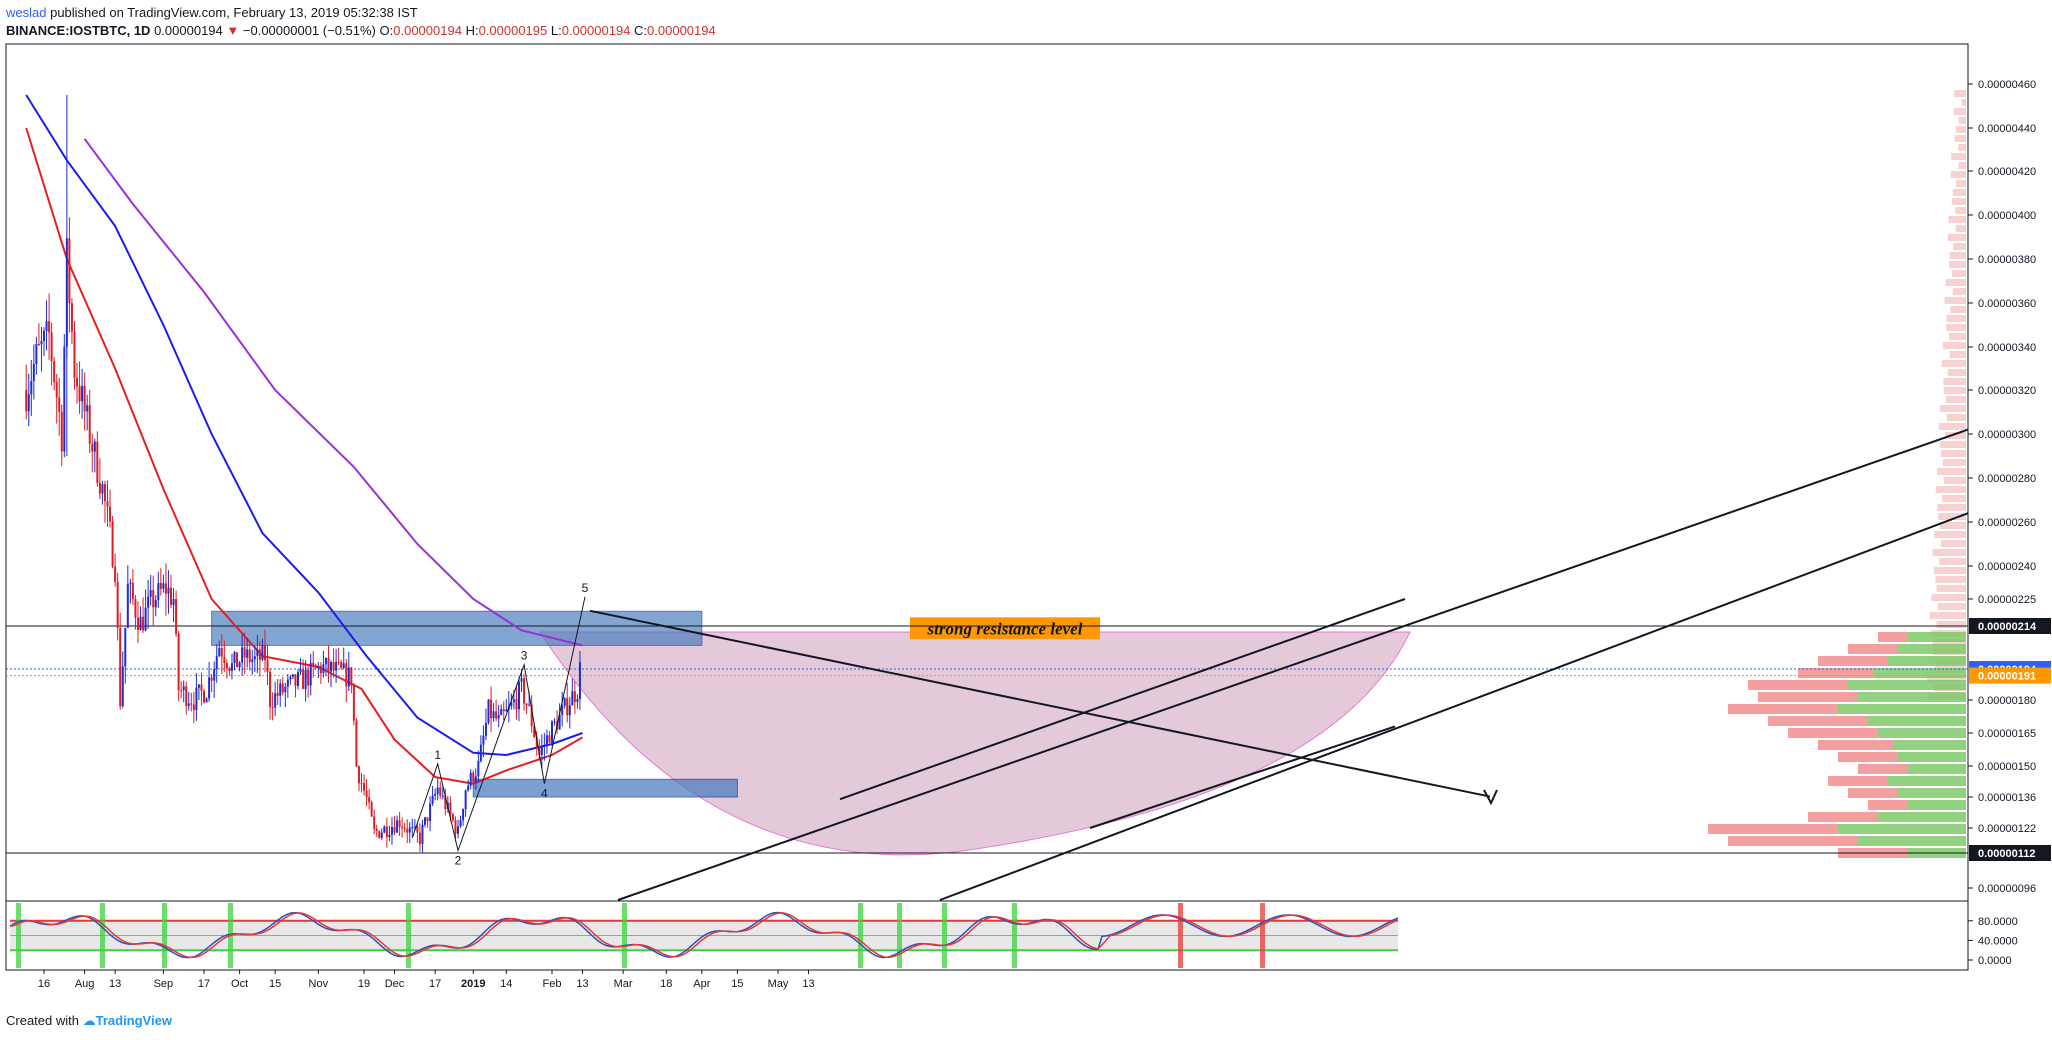  What do you see at coordinates (427, 30) in the screenshot?
I see `open-value: 0.00000194` at bounding box center [427, 30].